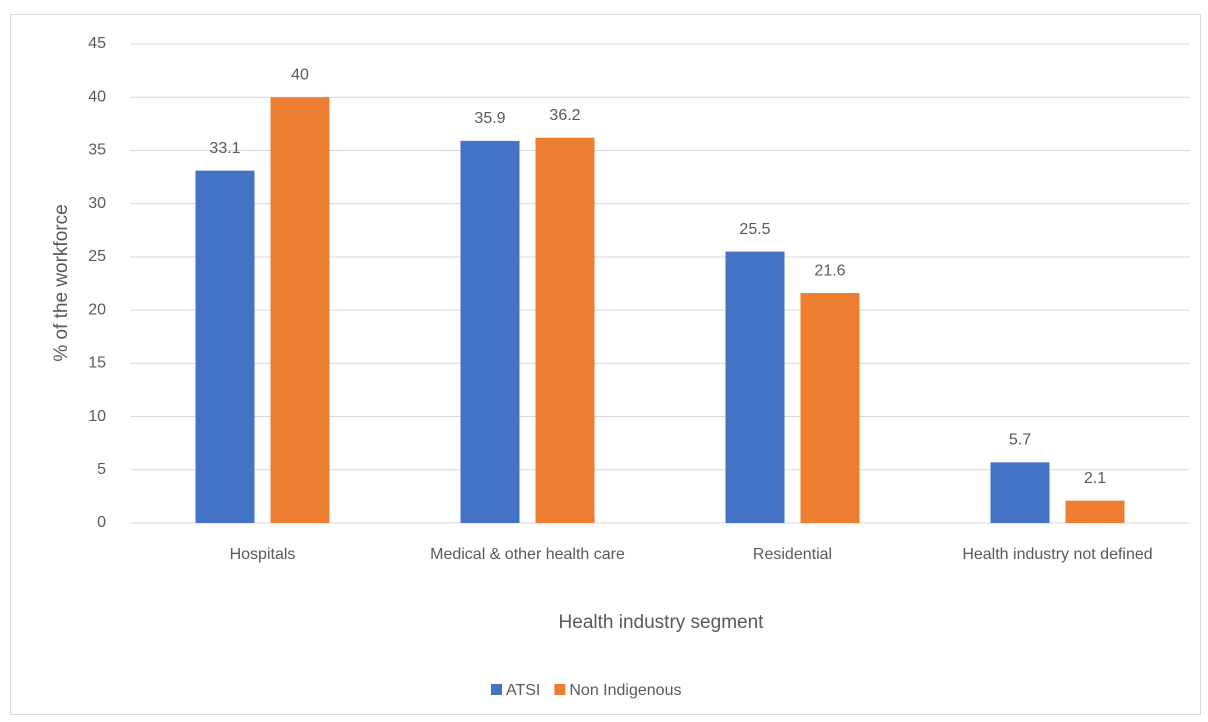  I want to click on y-tick-label: 0, so click(101, 522).